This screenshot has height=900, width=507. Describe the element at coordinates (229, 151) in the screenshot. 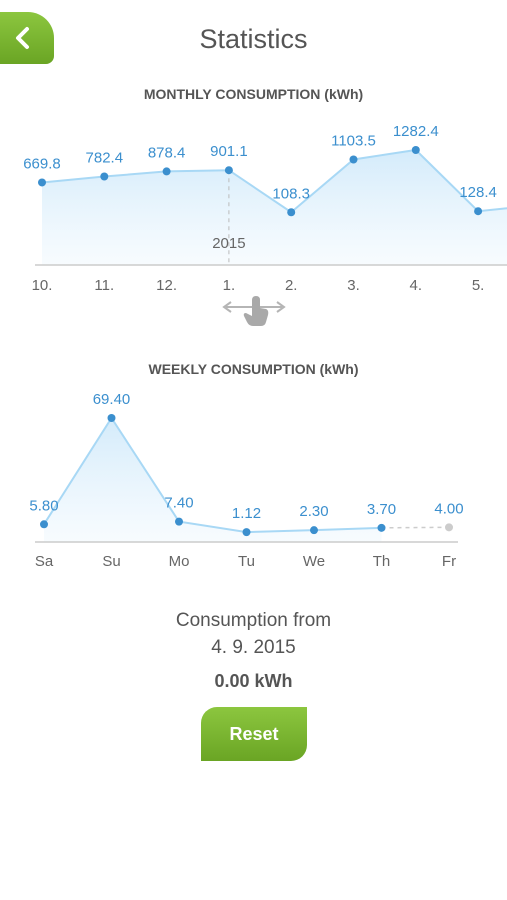

I see `monthly-value-label: 901.1` at that location.